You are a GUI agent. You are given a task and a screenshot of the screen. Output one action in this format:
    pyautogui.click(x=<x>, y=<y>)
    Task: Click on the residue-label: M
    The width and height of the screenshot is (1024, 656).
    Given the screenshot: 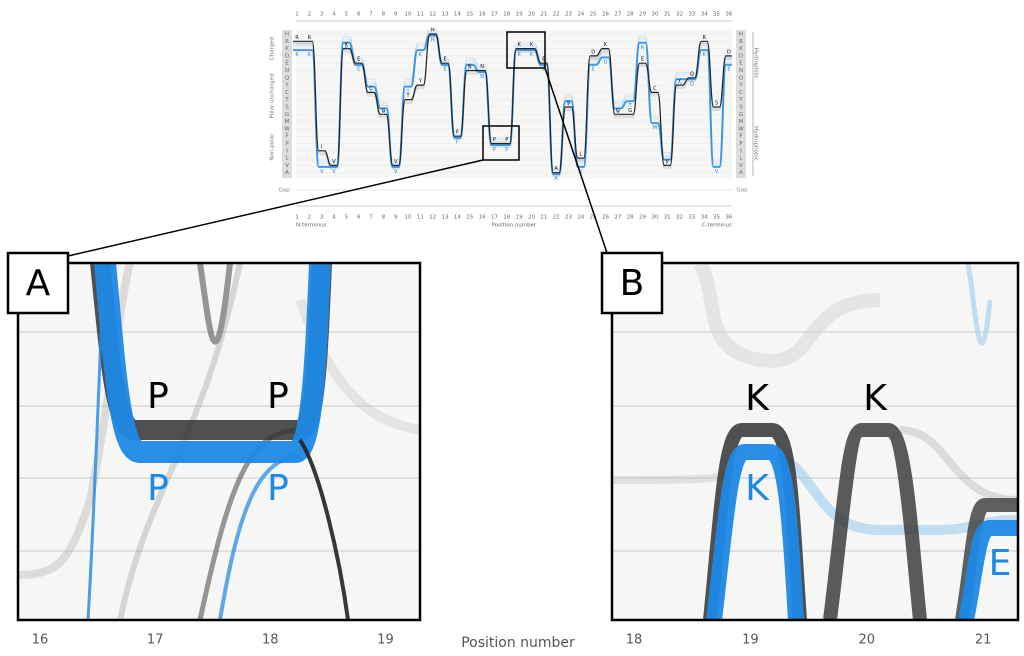 What is the action you would take?
    pyautogui.click(x=287, y=122)
    